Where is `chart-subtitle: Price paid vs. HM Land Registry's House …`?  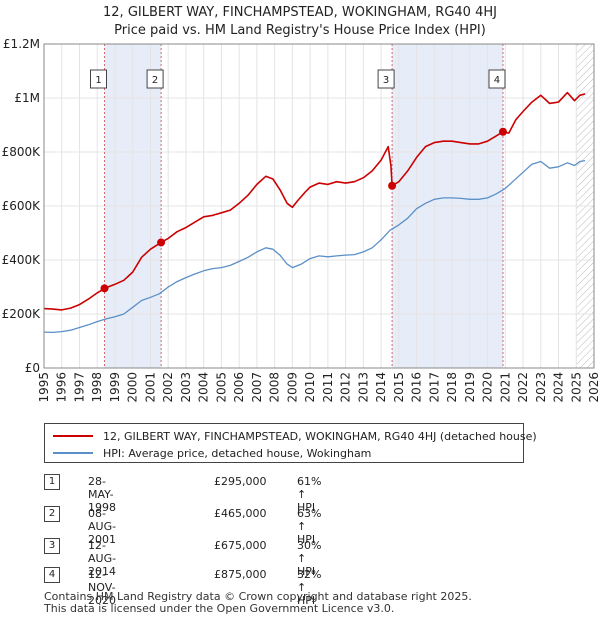 chart-subtitle: Price paid vs. HM Land Registry's House … is located at coordinates (300, 30).